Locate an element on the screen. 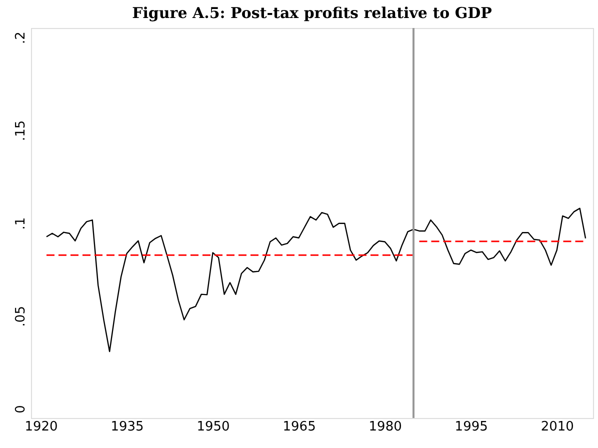 This screenshot has height=448, width=598. x-tick-label: 1995 is located at coordinates (471, 427).